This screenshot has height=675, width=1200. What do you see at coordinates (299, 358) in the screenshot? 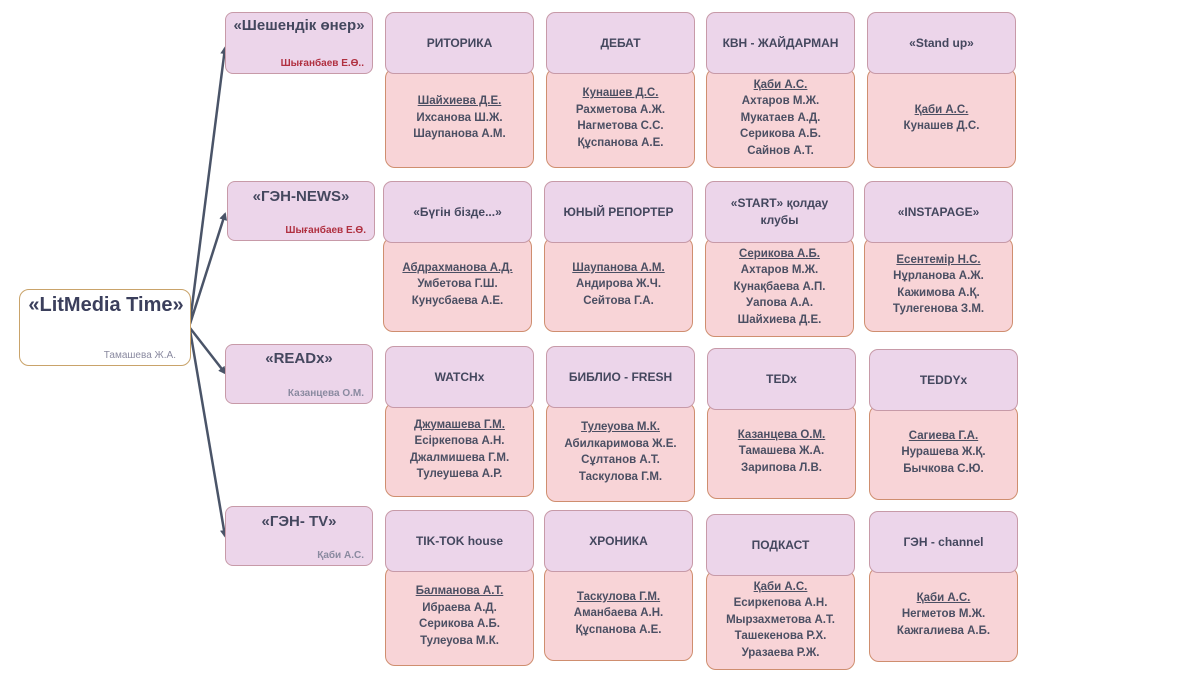
I see `club-title: «READx»` at bounding box center [299, 358].